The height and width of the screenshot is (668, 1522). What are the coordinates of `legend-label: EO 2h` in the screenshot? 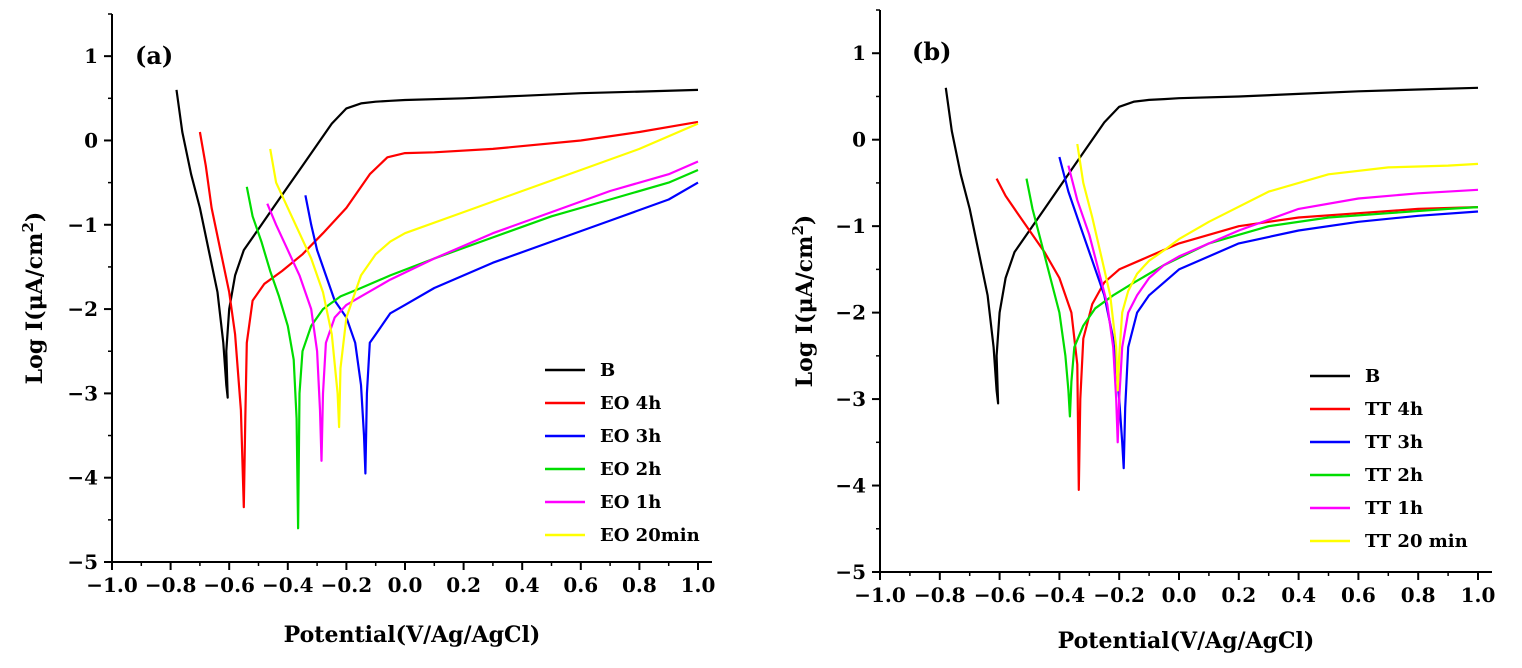 It's located at (630, 469).